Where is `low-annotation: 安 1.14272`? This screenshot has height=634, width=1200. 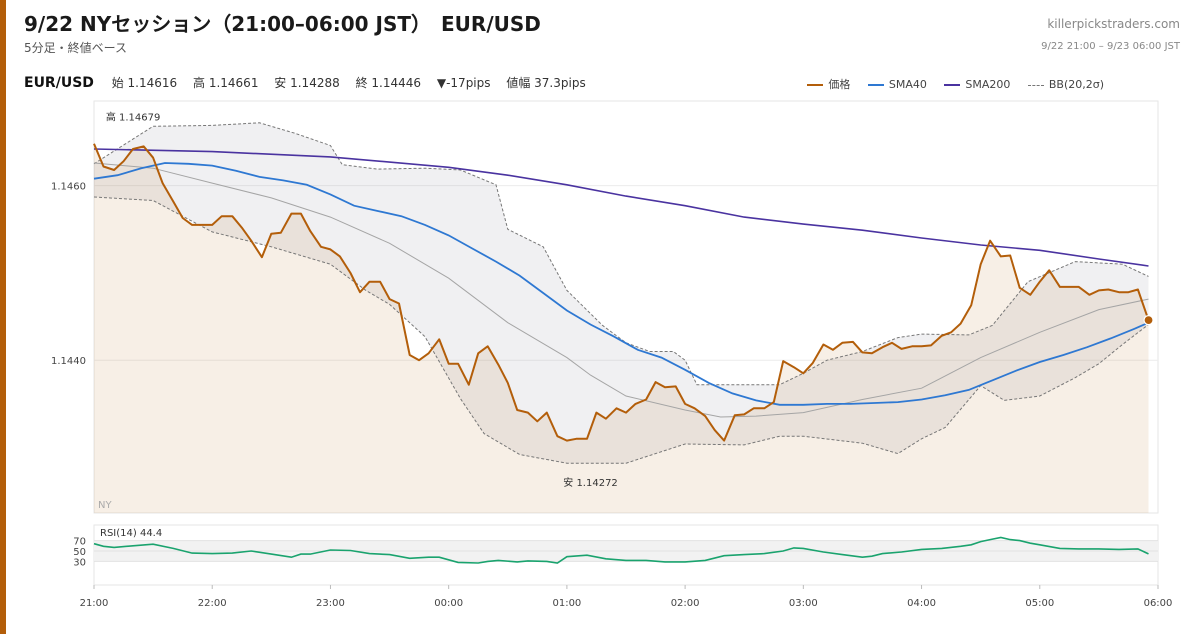 low-annotation: 安 1.14272 is located at coordinates (590, 482).